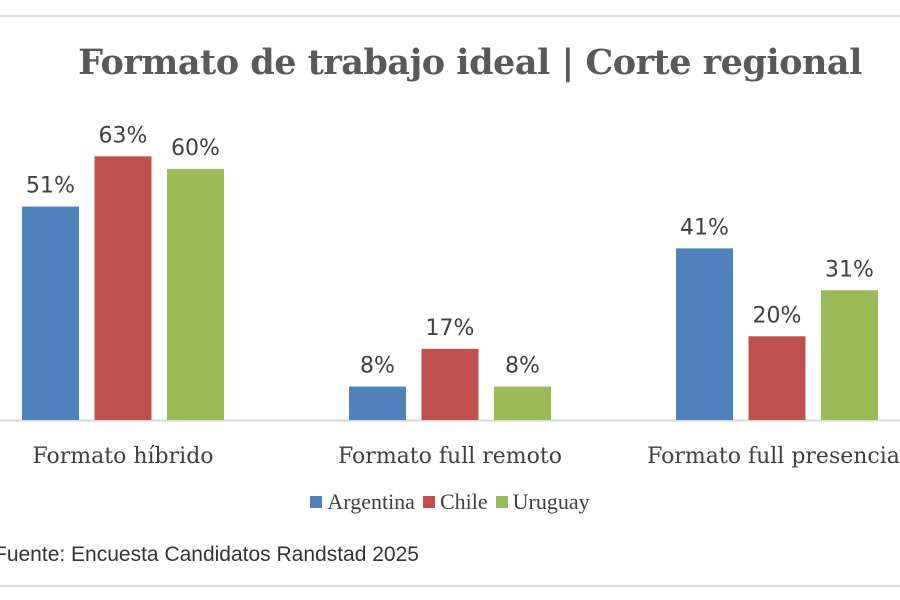 The height and width of the screenshot is (600, 900). Describe the element at coordinates (463, 501) in the screenshot. I see `legend-label: Chile` at that location.